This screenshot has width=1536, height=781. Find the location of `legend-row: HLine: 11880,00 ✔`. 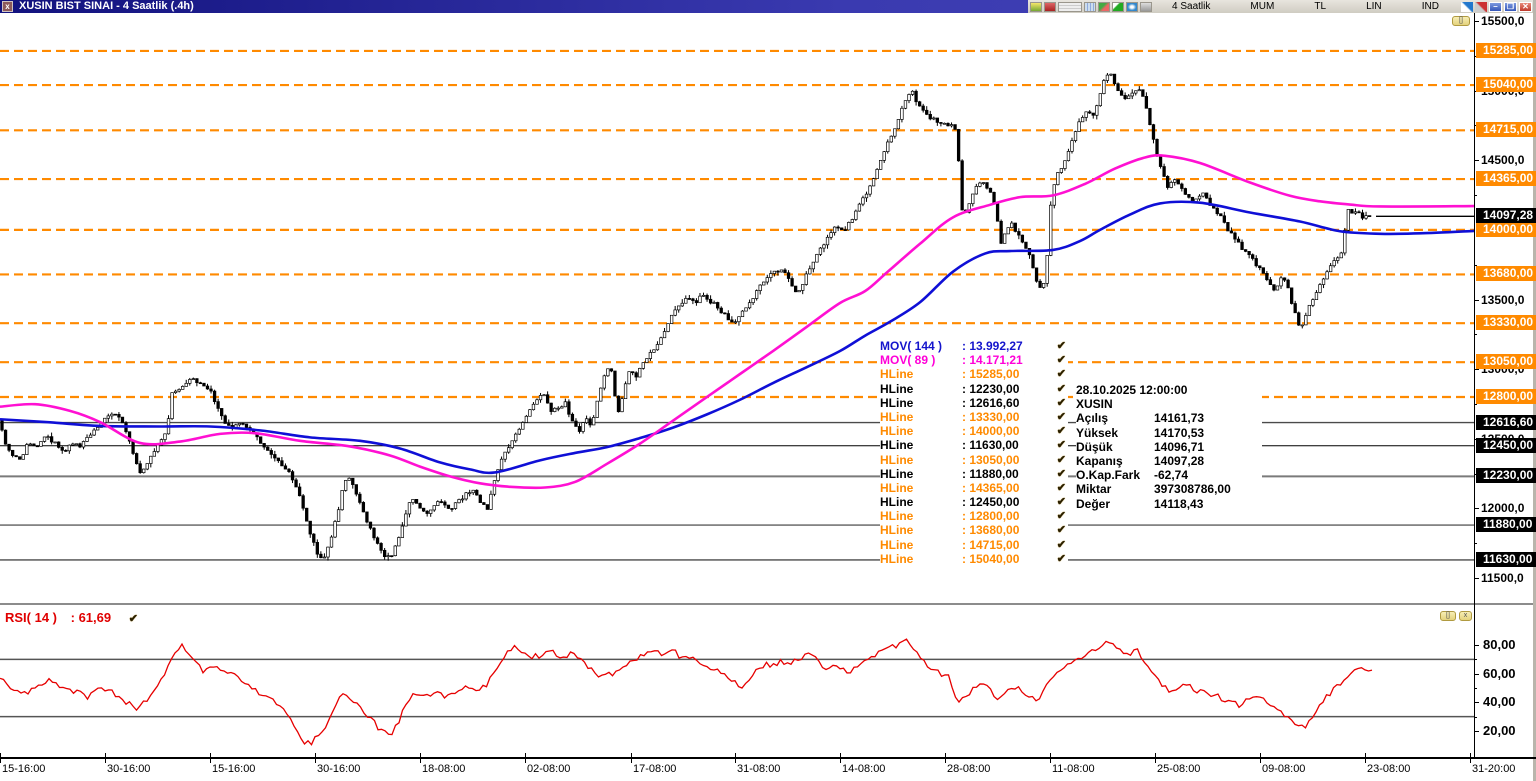

legend-row: HLine: 11880,00 ✔ is located at coordinates (974, 474).